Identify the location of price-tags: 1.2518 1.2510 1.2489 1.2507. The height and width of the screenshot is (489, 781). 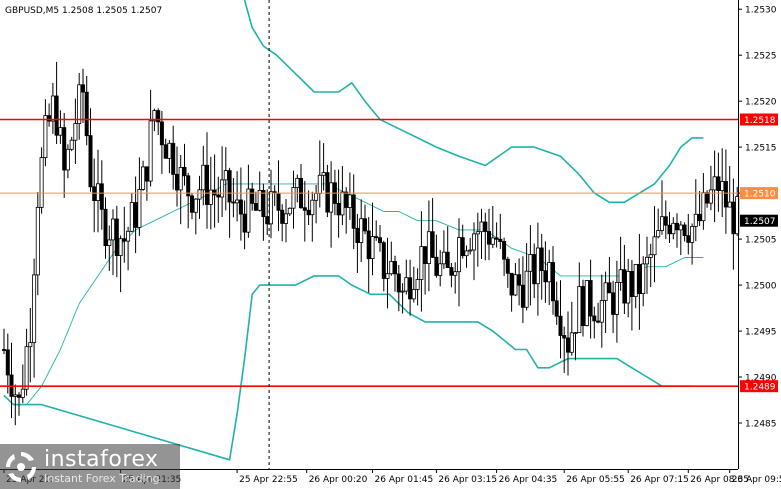
(759, 253).